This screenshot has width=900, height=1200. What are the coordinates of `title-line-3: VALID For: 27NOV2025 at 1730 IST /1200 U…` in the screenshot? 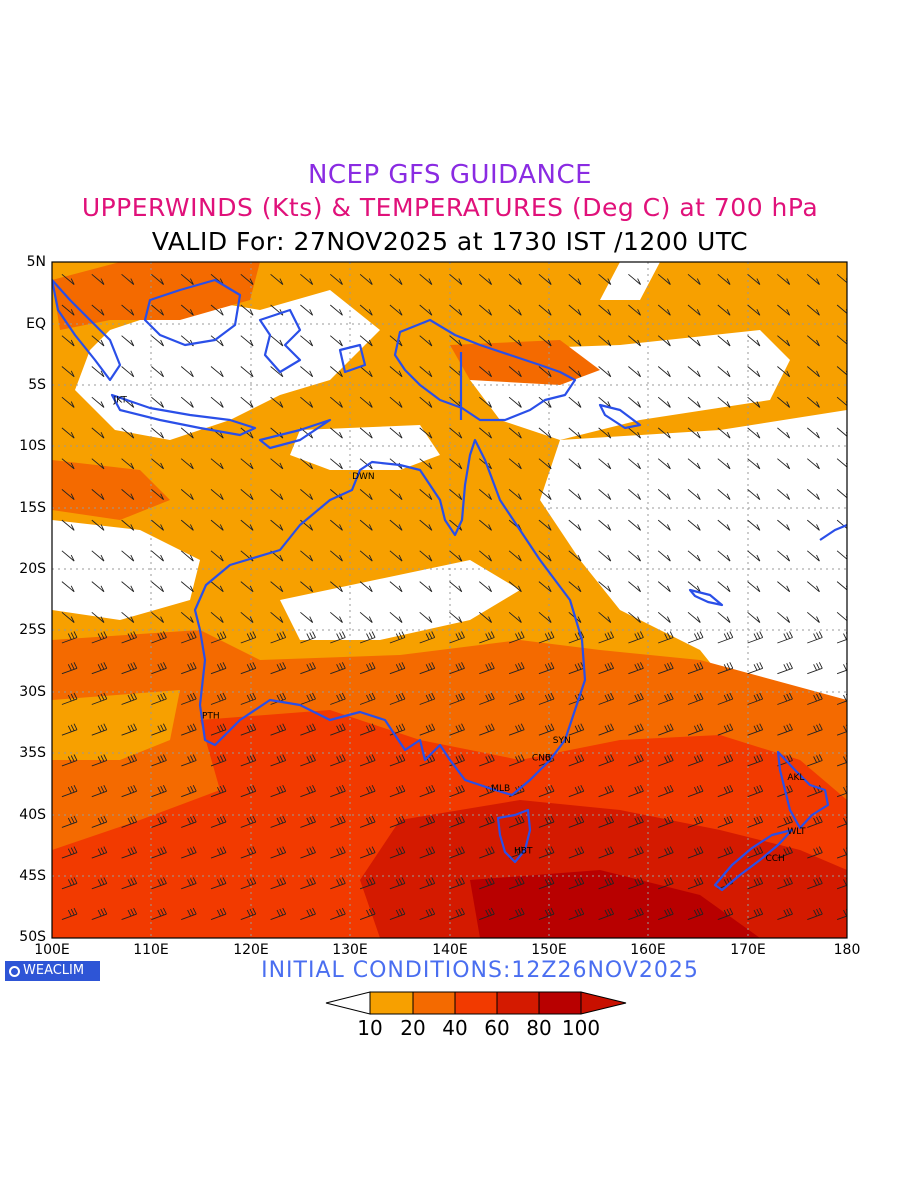 It's located at (450, 241).